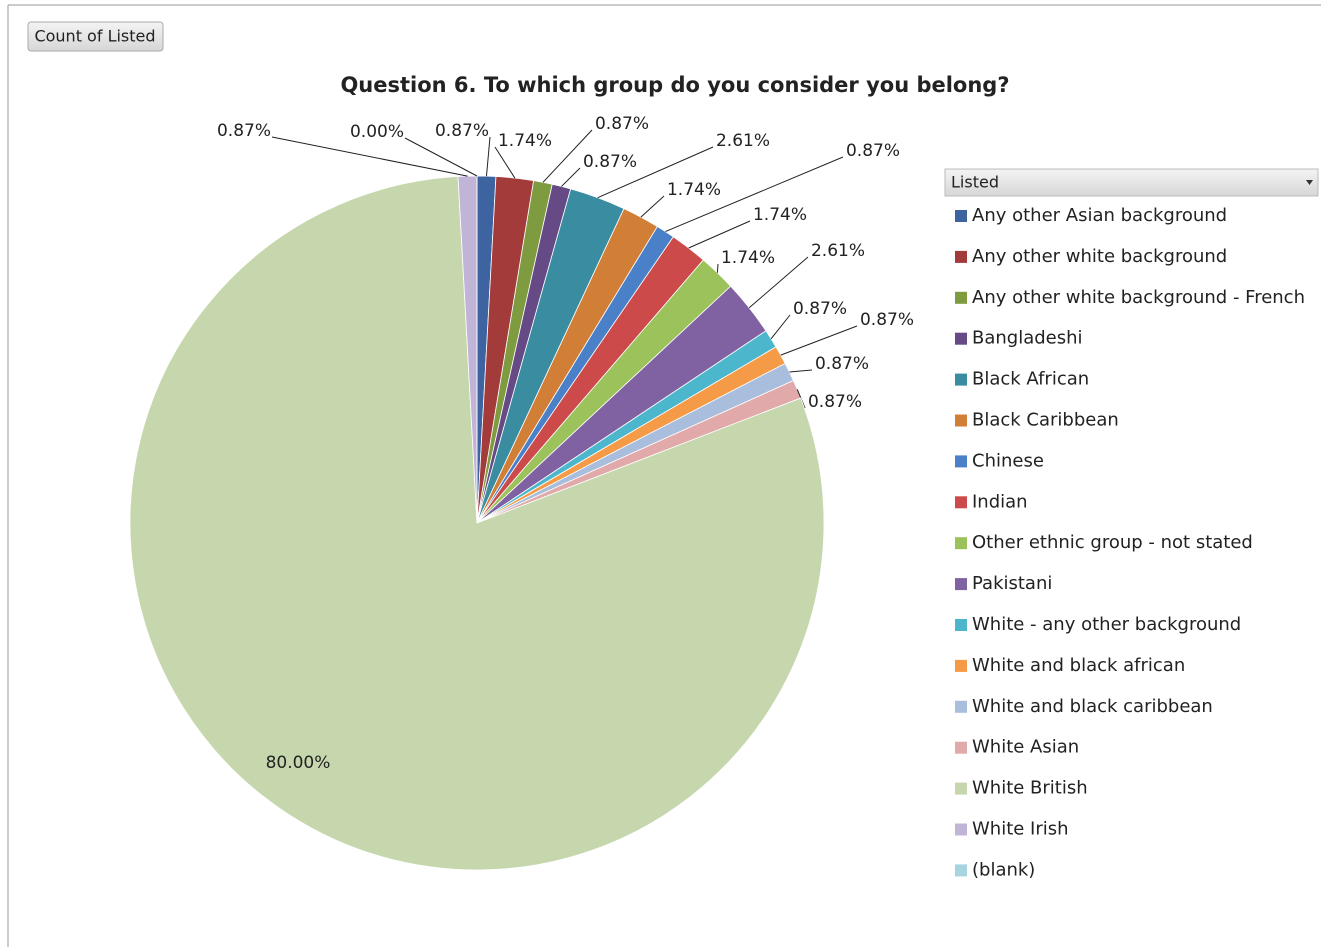 The image size is (1321, 947). Describe the element at coordinates (1003, 869) in the screenshot. I see `legend-label: (blank)` at that location.